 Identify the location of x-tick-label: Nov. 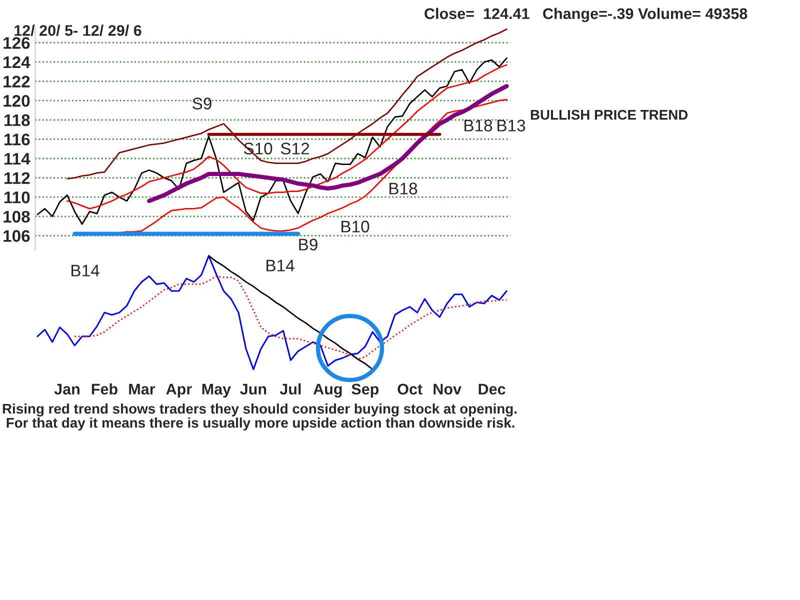
(448, 389).